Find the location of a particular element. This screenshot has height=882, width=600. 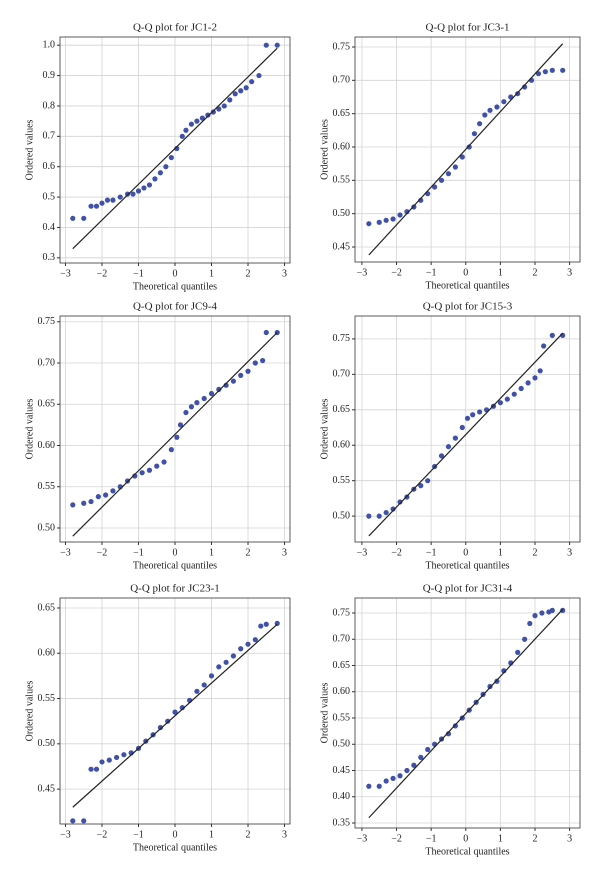

y-tick-label: 0.75 is located at coordinates (342, 338).